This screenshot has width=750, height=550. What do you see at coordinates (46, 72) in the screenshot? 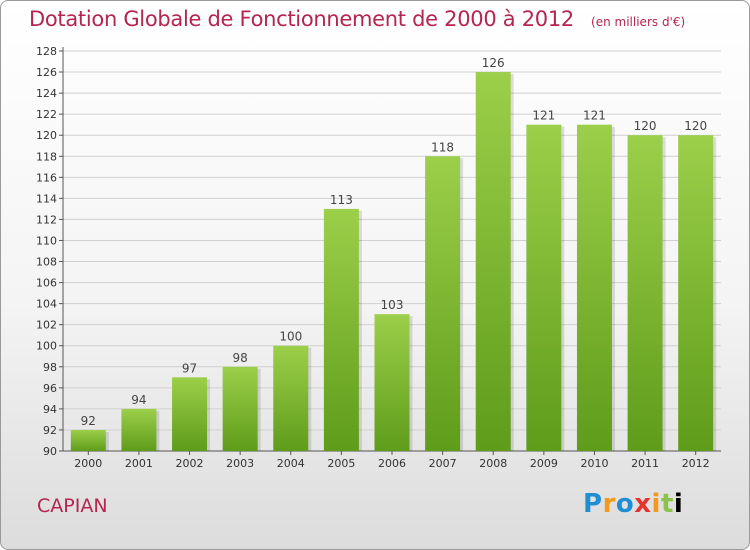
I see `y-tick-label: 126` at bounding box center [46, 72].